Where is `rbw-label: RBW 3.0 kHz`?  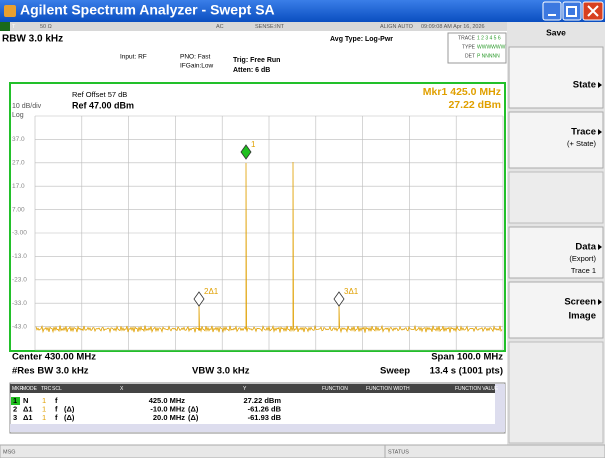 rbw-label: RBW 3.0 kHz is located at coordinates (32, 39).